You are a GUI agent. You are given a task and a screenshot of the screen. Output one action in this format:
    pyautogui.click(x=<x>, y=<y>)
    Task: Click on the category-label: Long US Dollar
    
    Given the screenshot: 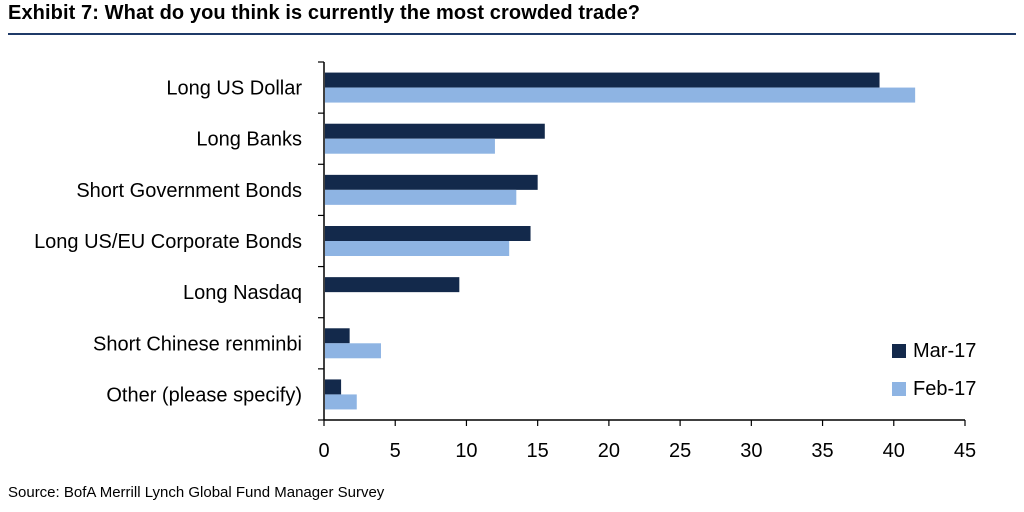 What is the action you would take?
    pyautogui.click(x=234, y=89)
    